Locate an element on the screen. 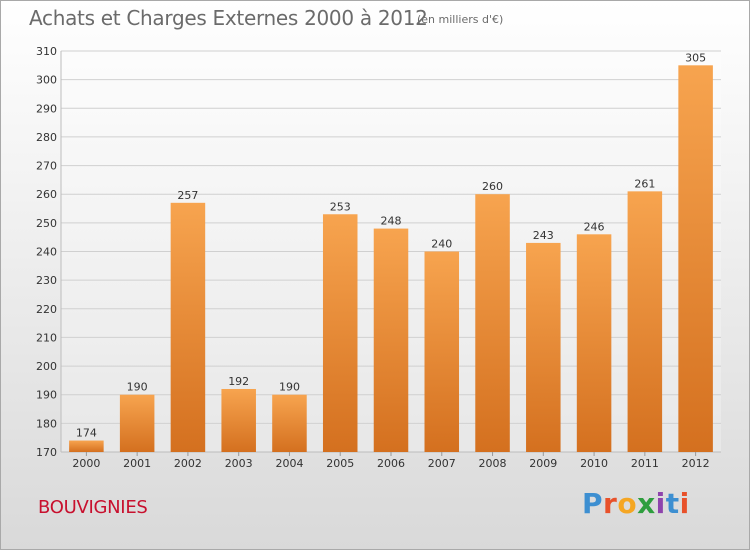 The height and width of the screenshot is (551, 750). y-tick-label: 270 is located at coordinates (46, 166).